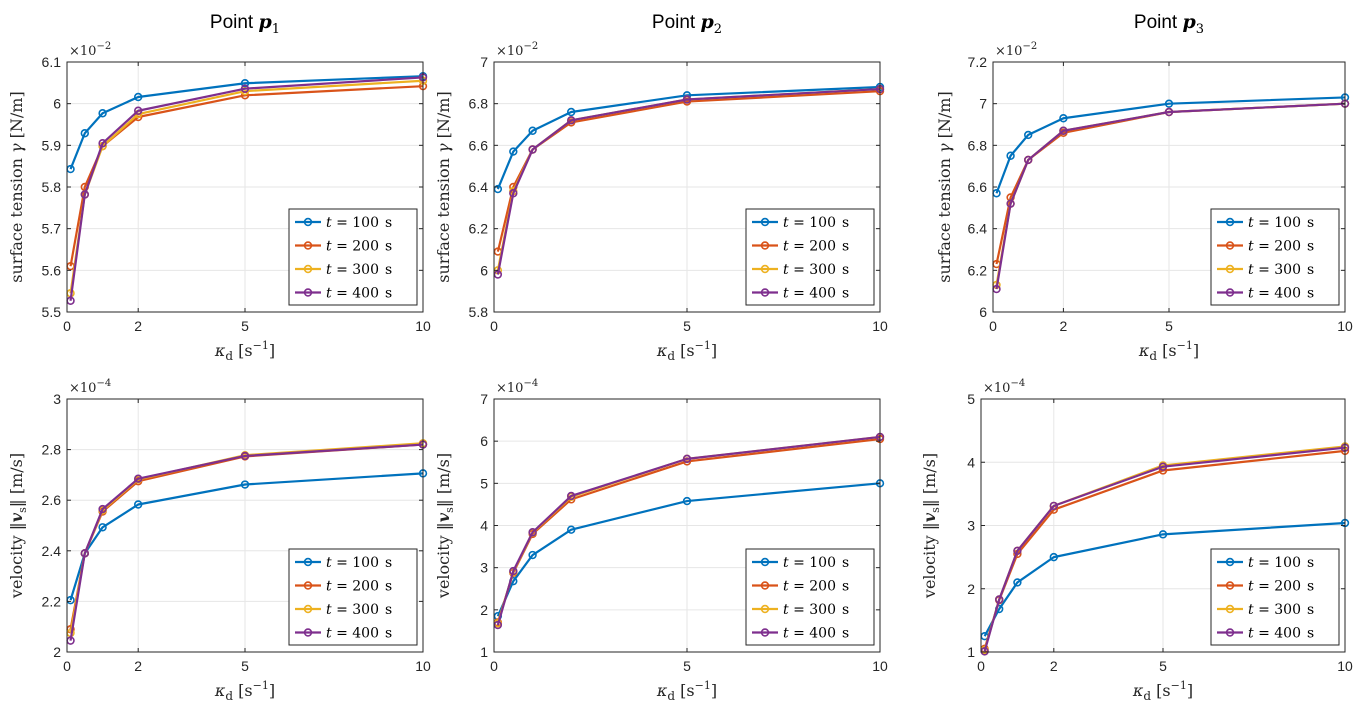  I want to click on y-tick-label: 2, so click(484, 610).